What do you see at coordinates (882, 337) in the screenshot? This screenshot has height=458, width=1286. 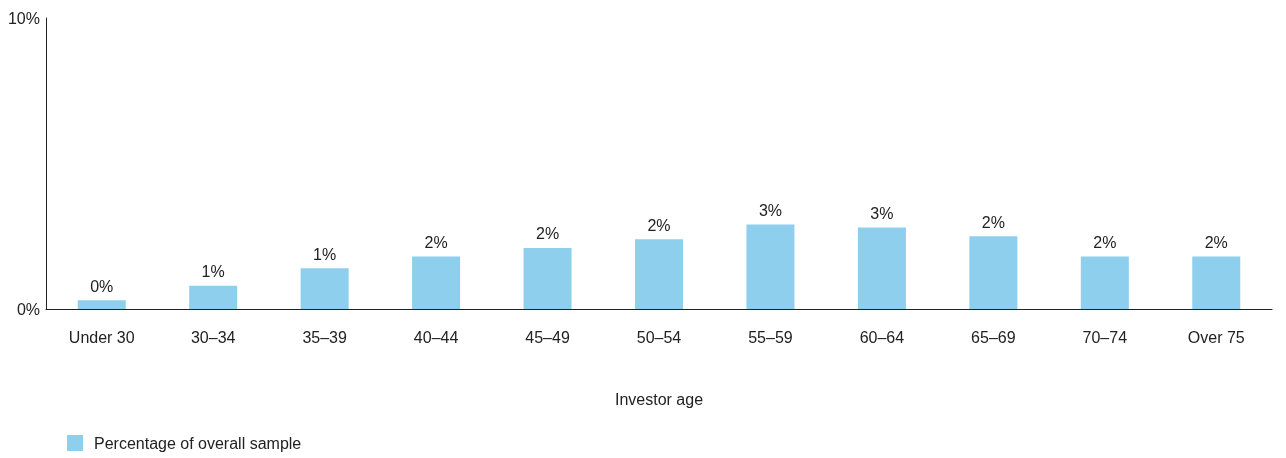 I see `x-tick-label: 60–64` at bounding box center [882, 337].